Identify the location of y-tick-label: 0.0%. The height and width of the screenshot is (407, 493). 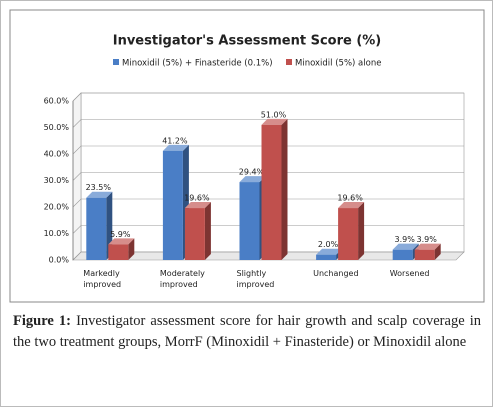
(59, 260).